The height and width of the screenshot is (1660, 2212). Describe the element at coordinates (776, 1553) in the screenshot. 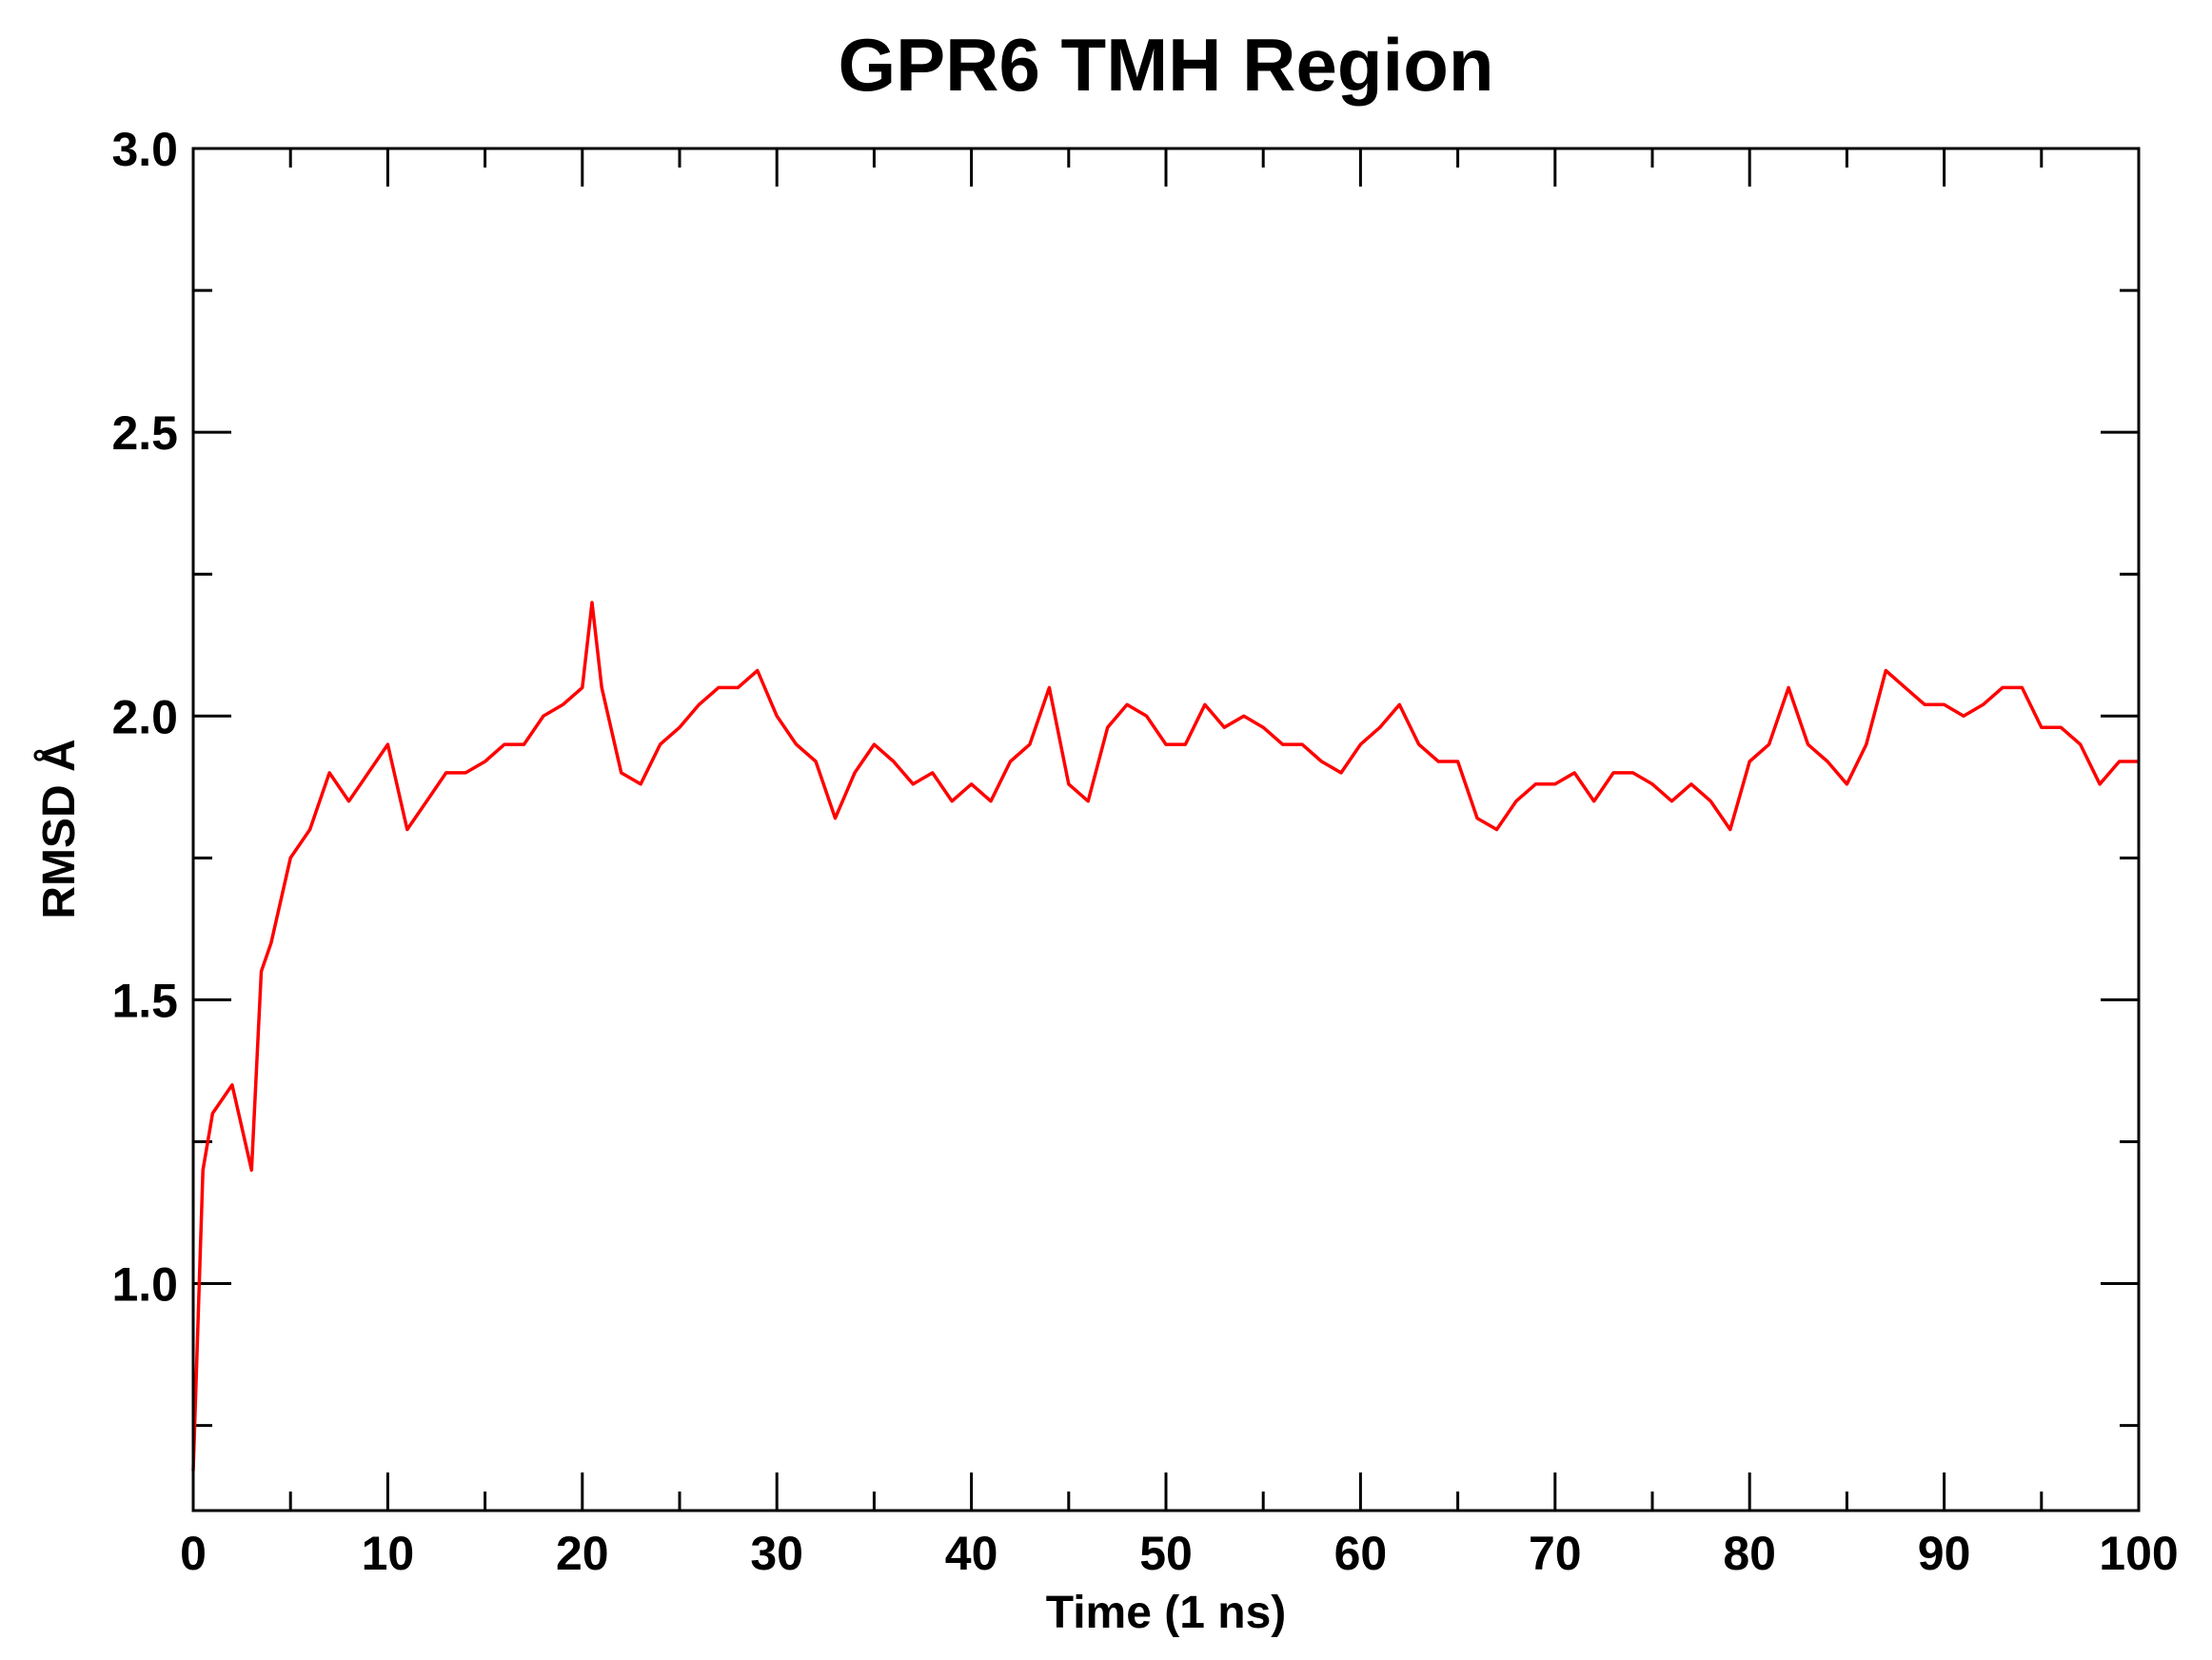

I see `x-tick-label: 30` at that location.